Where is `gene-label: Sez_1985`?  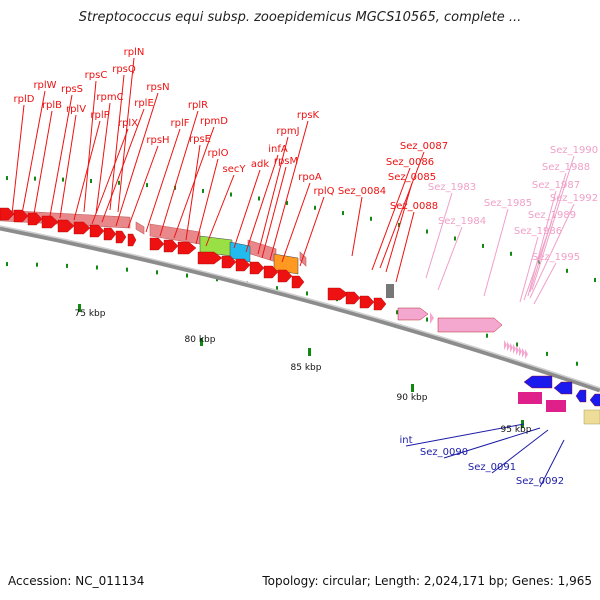 gene-label: Sez_1985 is located at coordinates (508, 203).